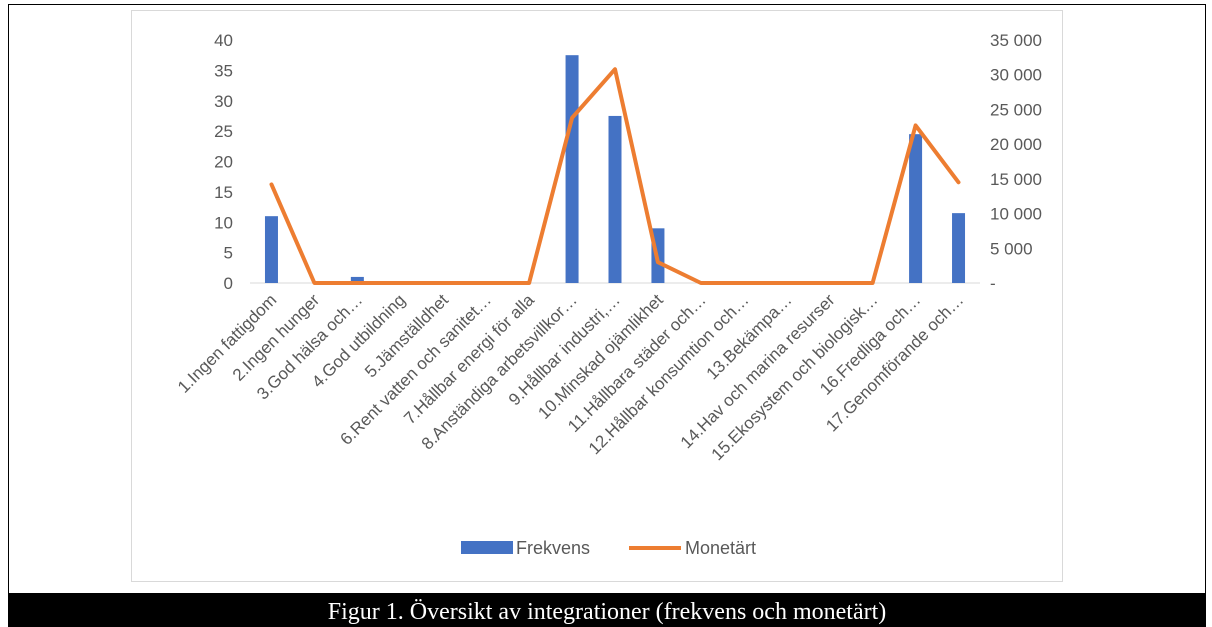 Image resolution: width=1212 pixels, height=627 pixels. Describe the element at coordinates (228, 253) in the screenshot. I see `left-axis-tick-label: 5` at that location.